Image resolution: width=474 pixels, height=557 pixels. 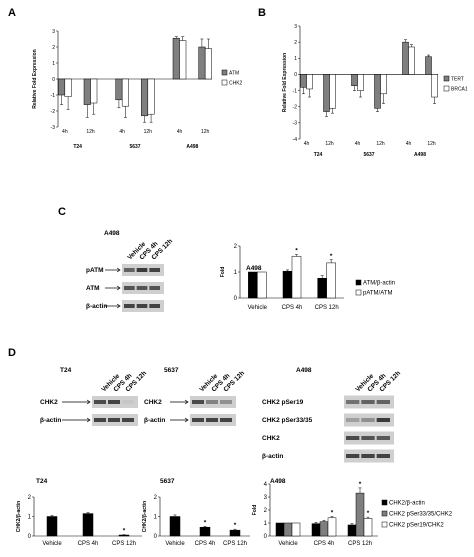 I want to click on panel-label-d: D, so click(x=12, y=353).